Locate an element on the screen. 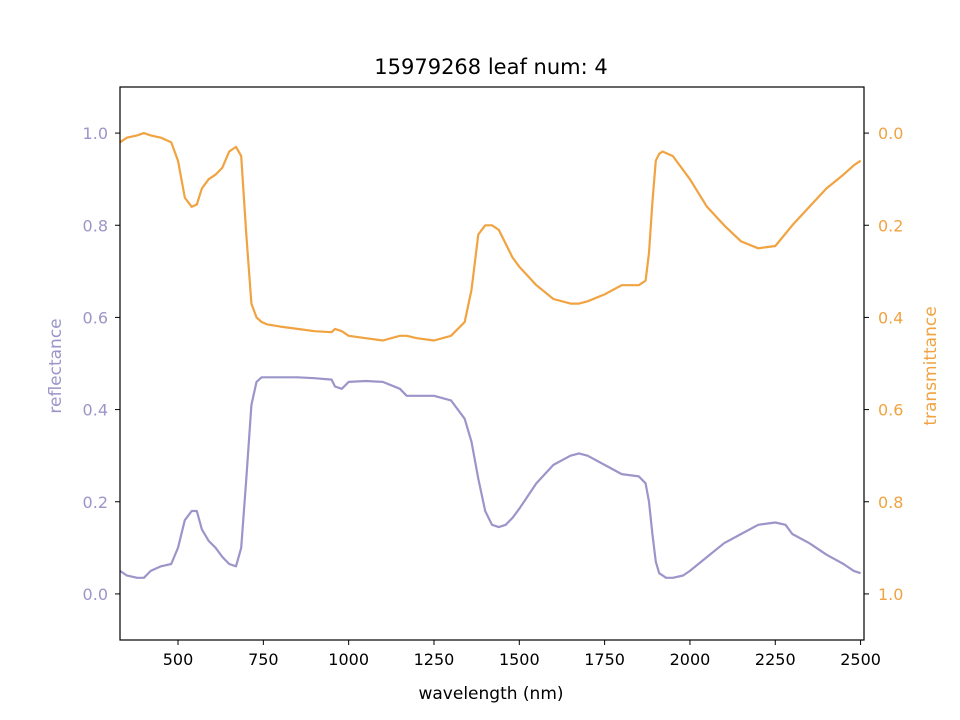 The width and height of the screenshot is (960, 720). y-left-tick-label: 0.8 is located at coordinates (95, 225).